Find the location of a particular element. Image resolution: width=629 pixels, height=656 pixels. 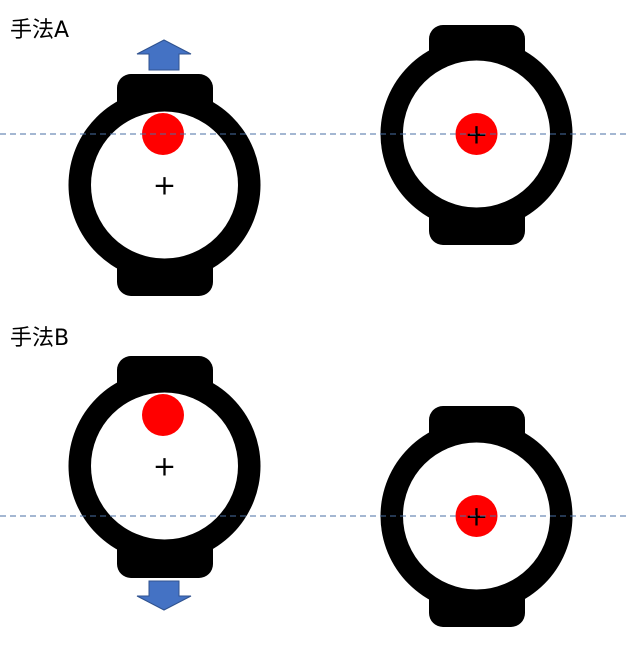

method-b-label: 手法B is located at coordinates (40, 338).